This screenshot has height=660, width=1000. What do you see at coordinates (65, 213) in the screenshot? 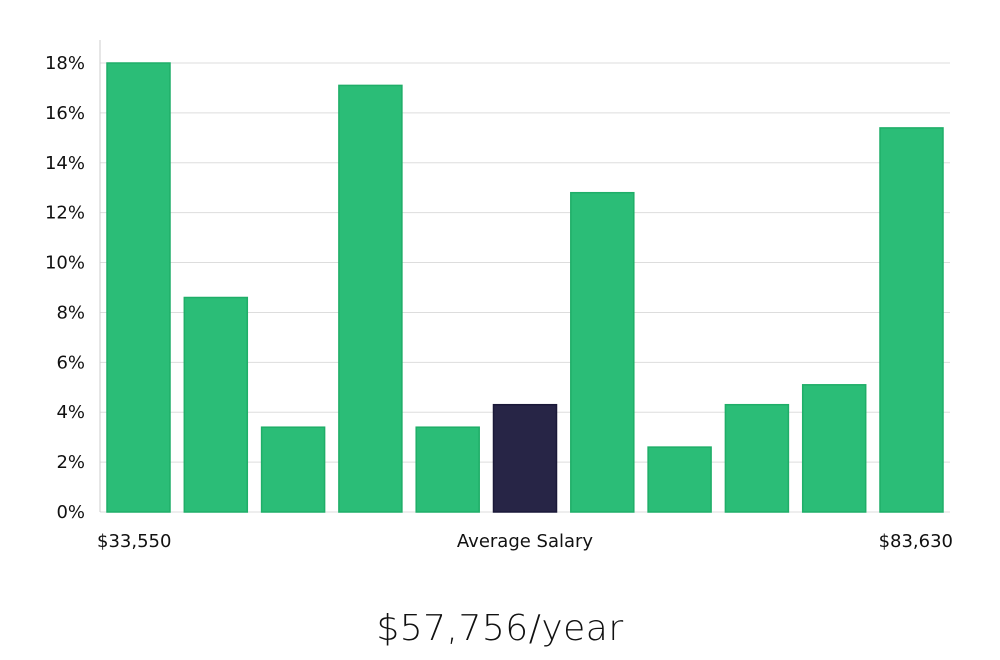
I see `y-tick-label: 12%` at bounding box center [65, 213].